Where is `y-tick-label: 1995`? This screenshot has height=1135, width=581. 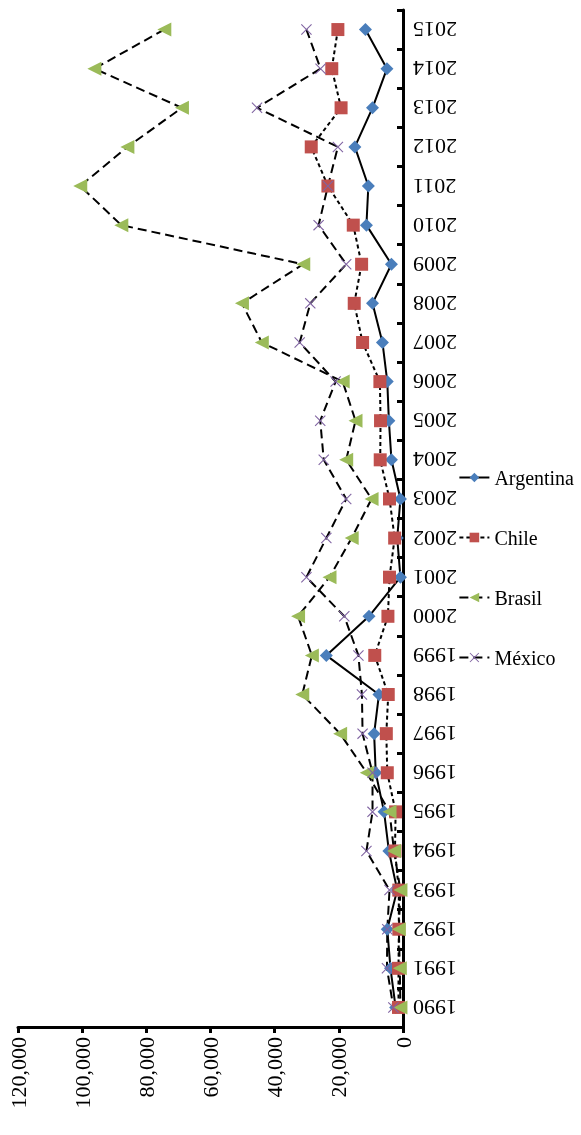
y-tick-label: 1995 is located at coordinates (435, 812).